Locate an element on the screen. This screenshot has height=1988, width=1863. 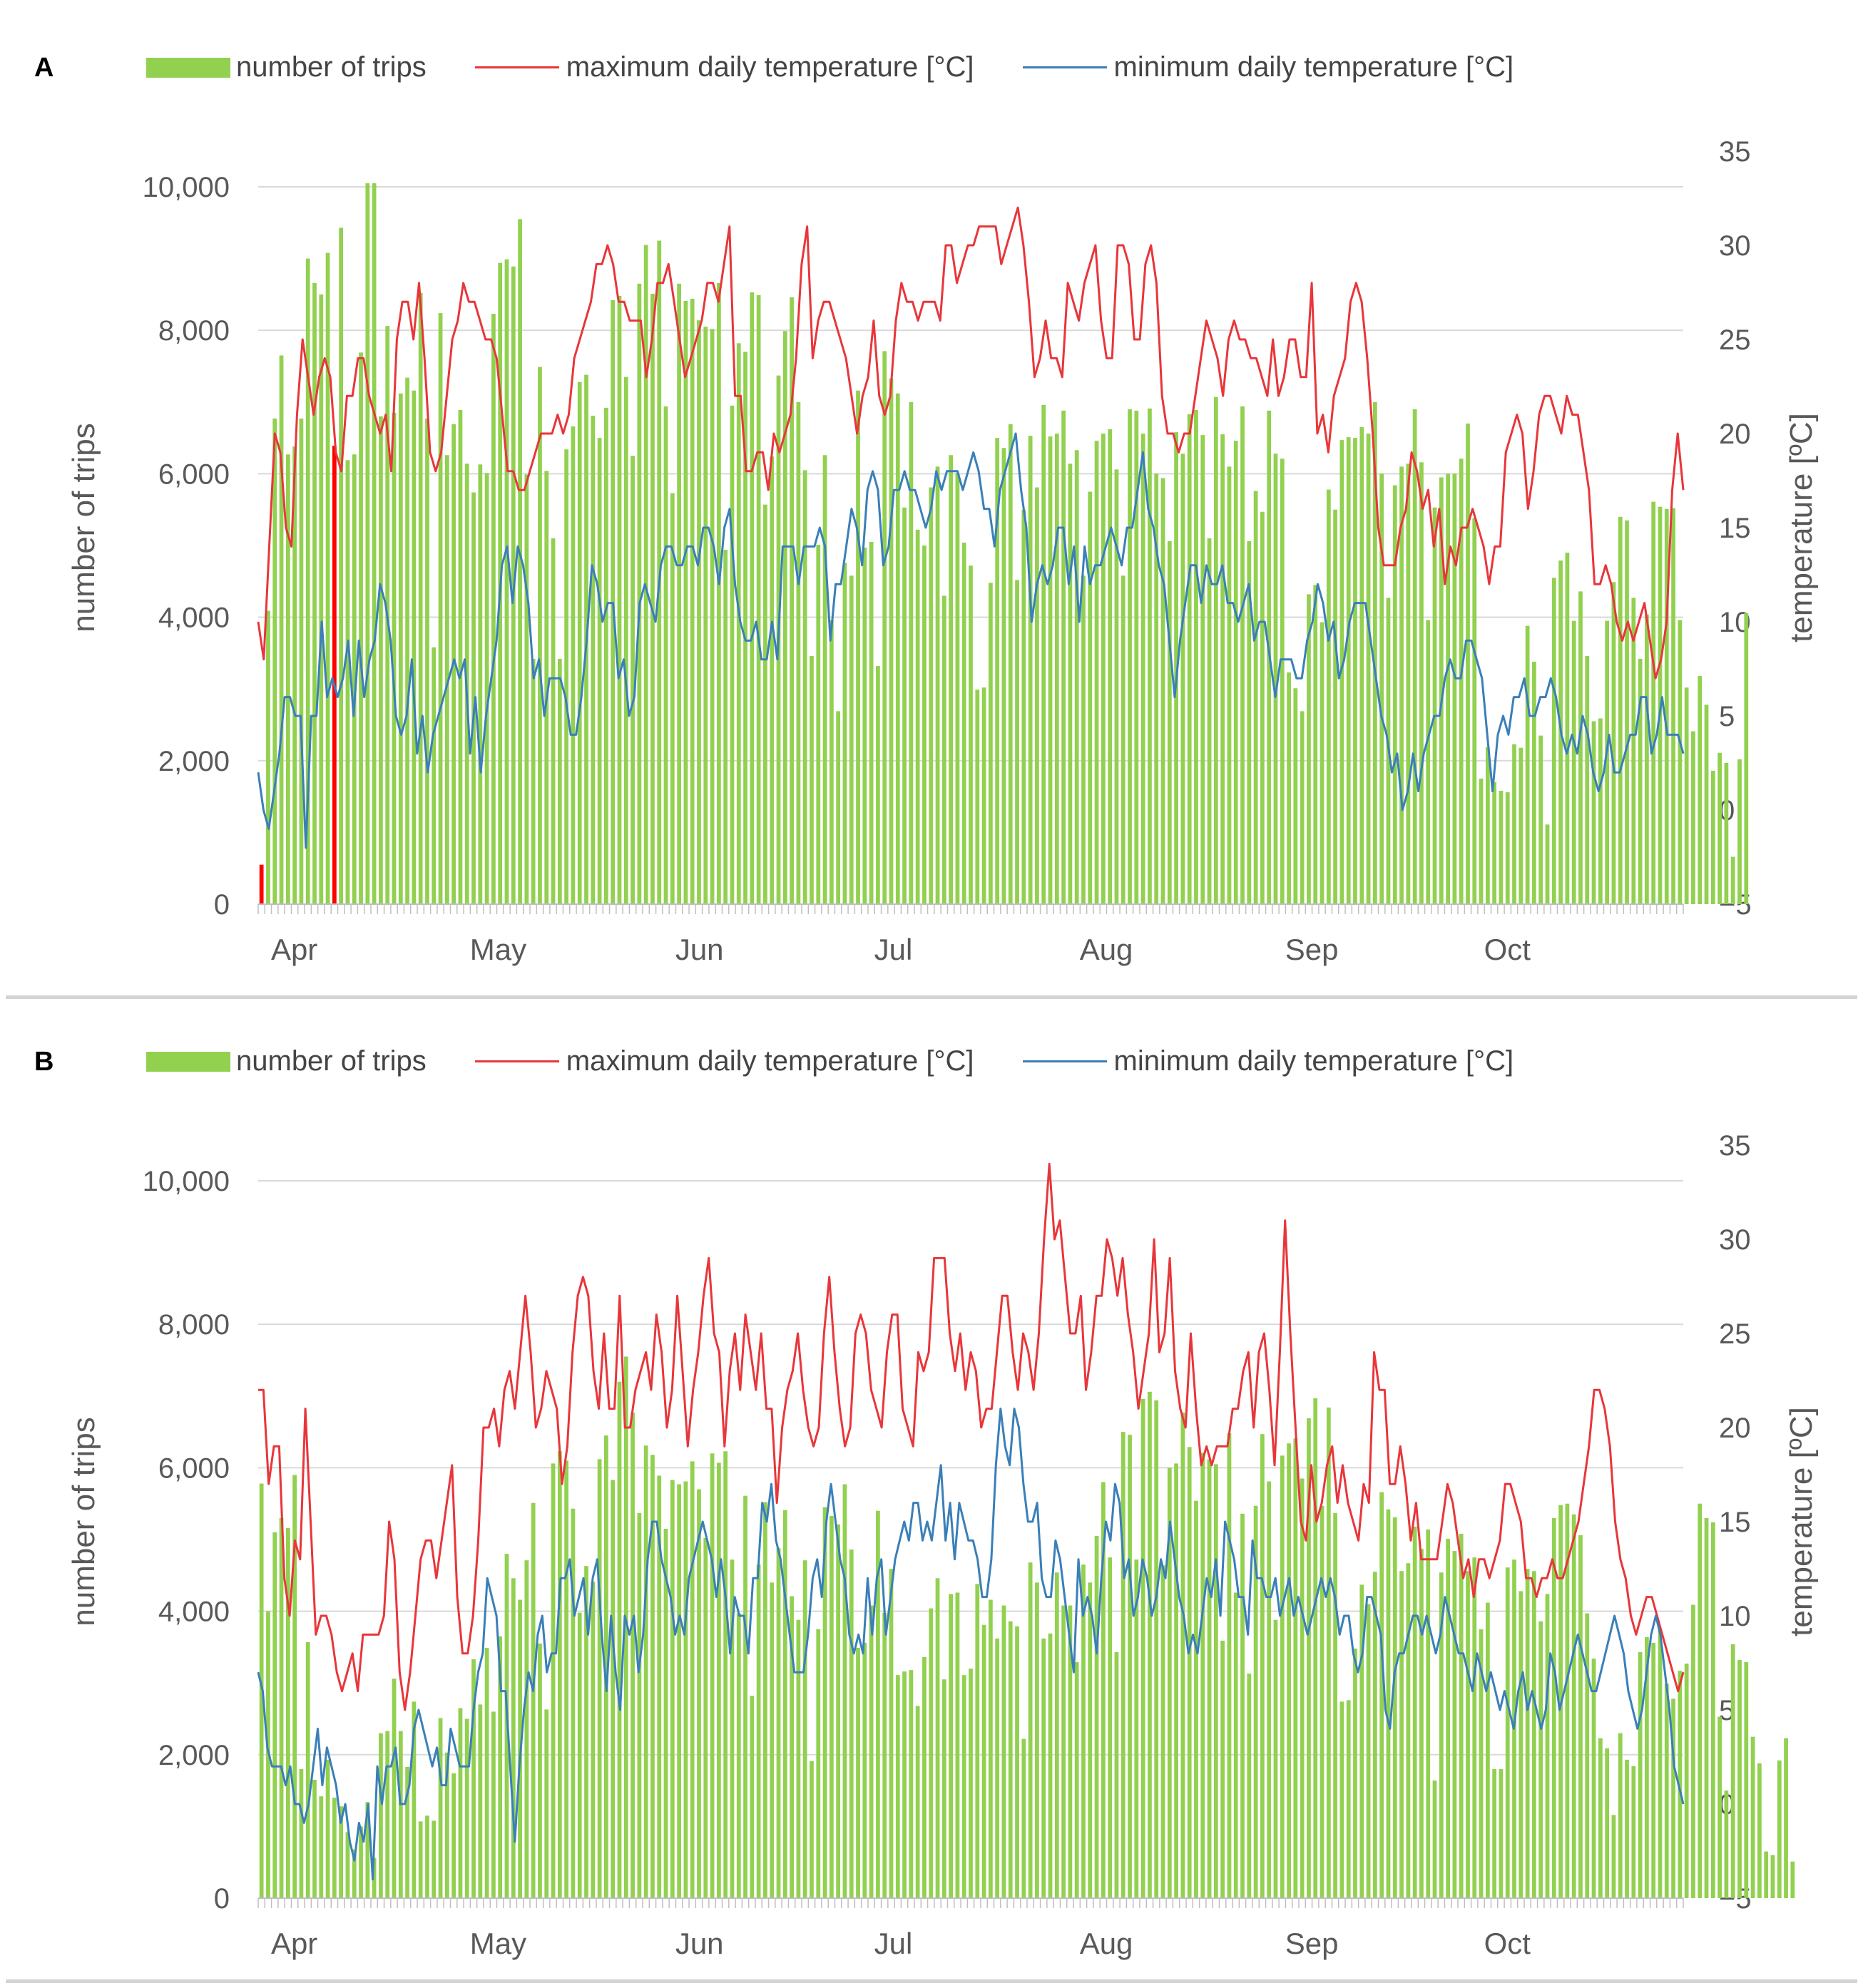
legend-label-trips: number of trips is located at coordinates (331, 1061).